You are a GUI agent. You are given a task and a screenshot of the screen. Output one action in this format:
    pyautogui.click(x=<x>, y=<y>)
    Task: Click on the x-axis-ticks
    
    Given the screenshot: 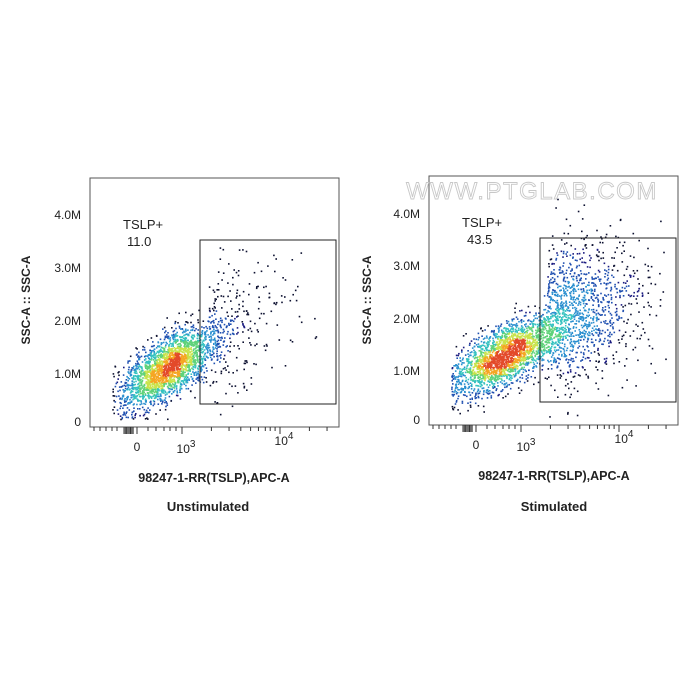 What is the action you would take?
    pyautogui.click(x=210, y=430)
    